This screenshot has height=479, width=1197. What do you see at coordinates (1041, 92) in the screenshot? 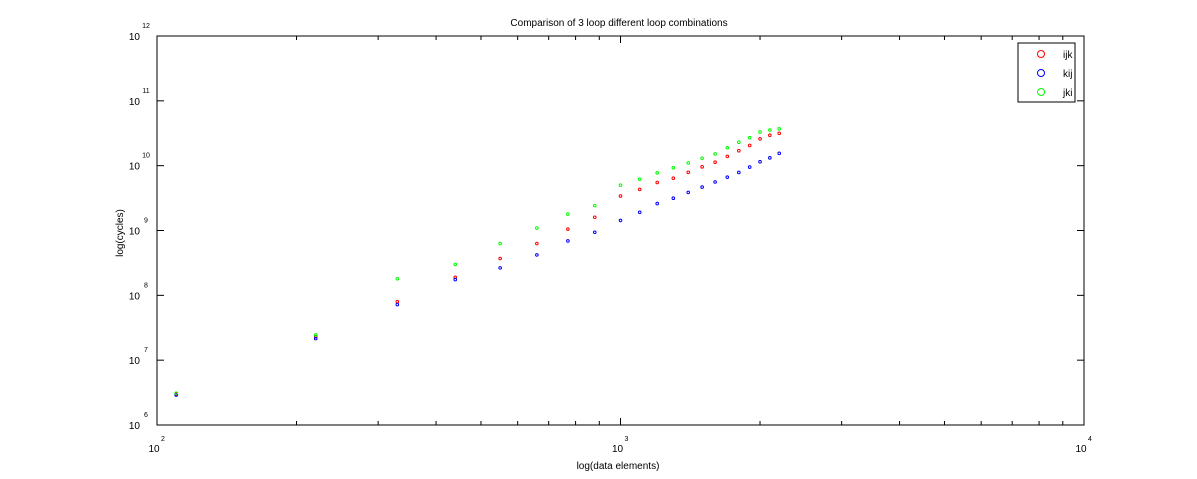
I see `legend-marker-jki` at bounding box center [1041, 92].